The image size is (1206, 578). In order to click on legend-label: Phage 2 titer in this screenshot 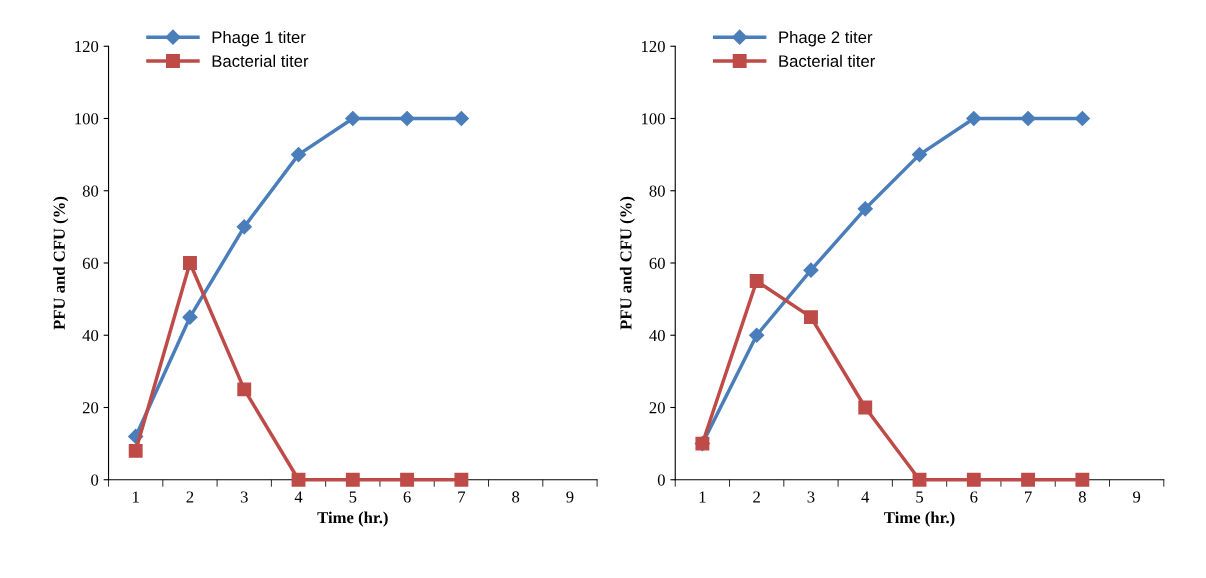, I will do `click(826, 38)`.